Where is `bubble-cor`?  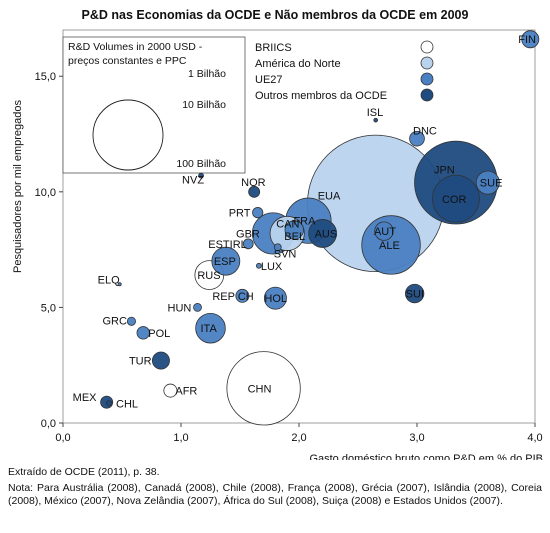
bubble-cor is located at coordinates (456, 198).